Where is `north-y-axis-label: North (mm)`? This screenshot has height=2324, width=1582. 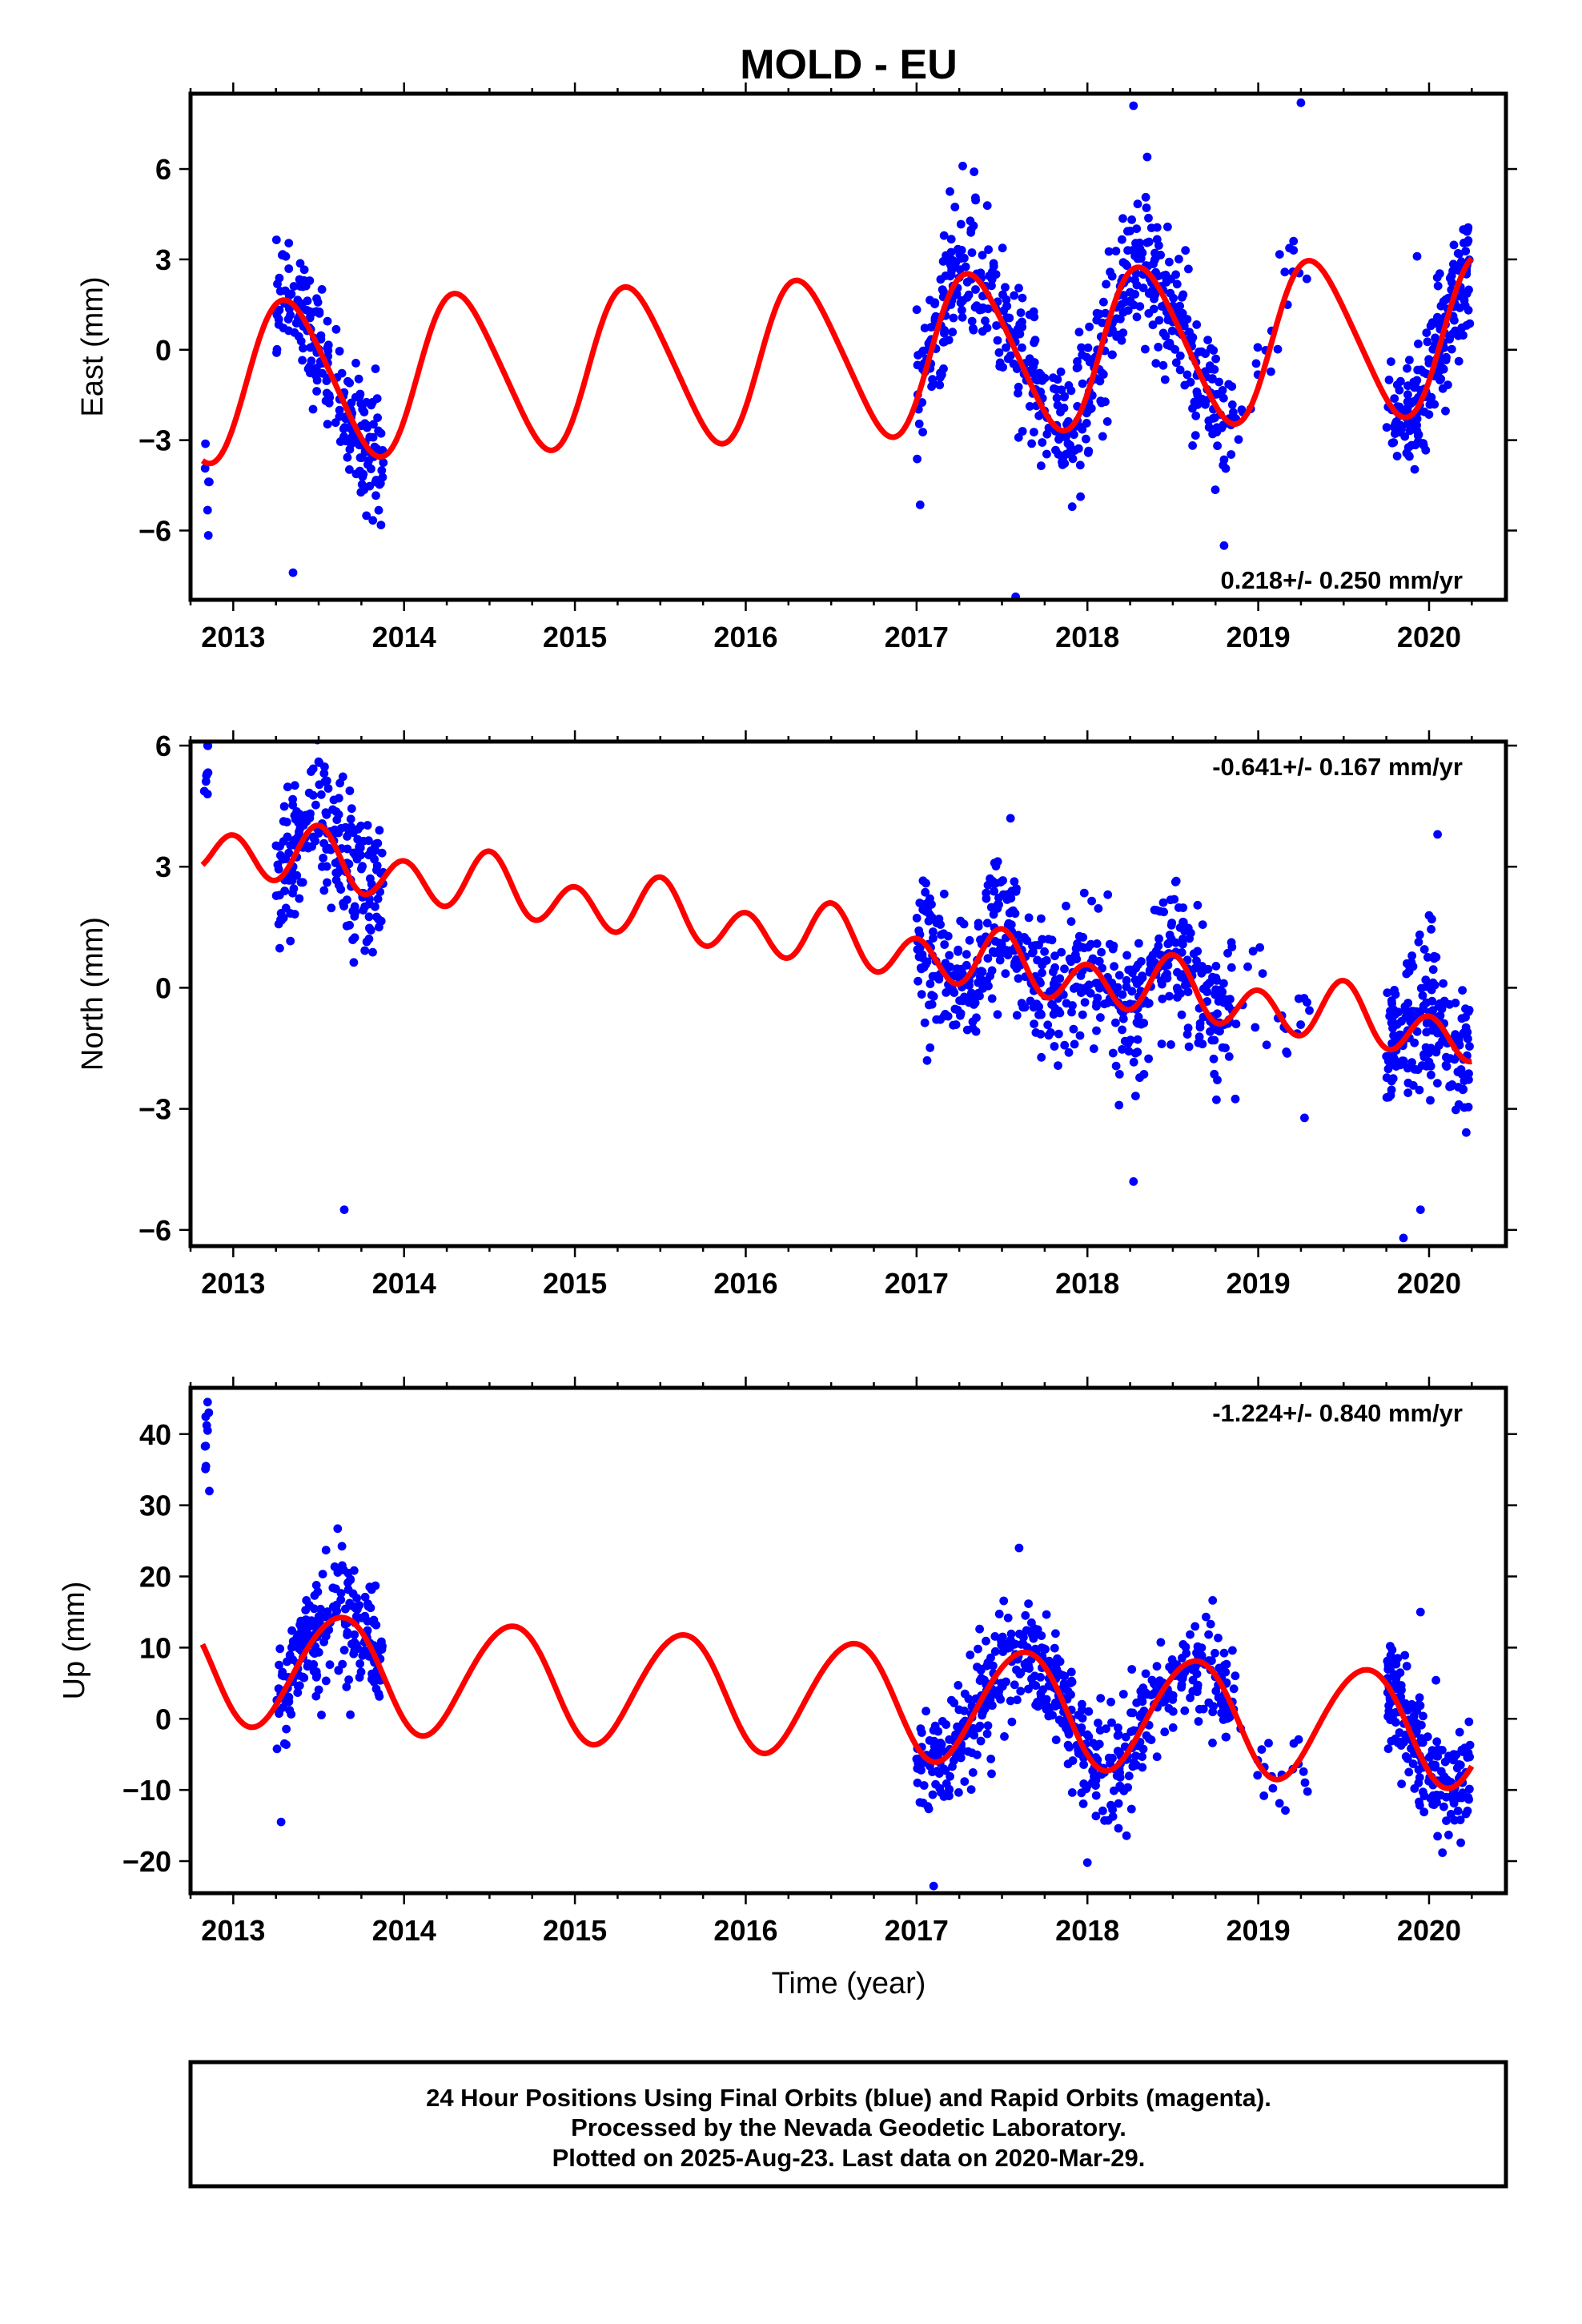
north-y-axis-label: North (mm) is located at coordinates (93, 994).